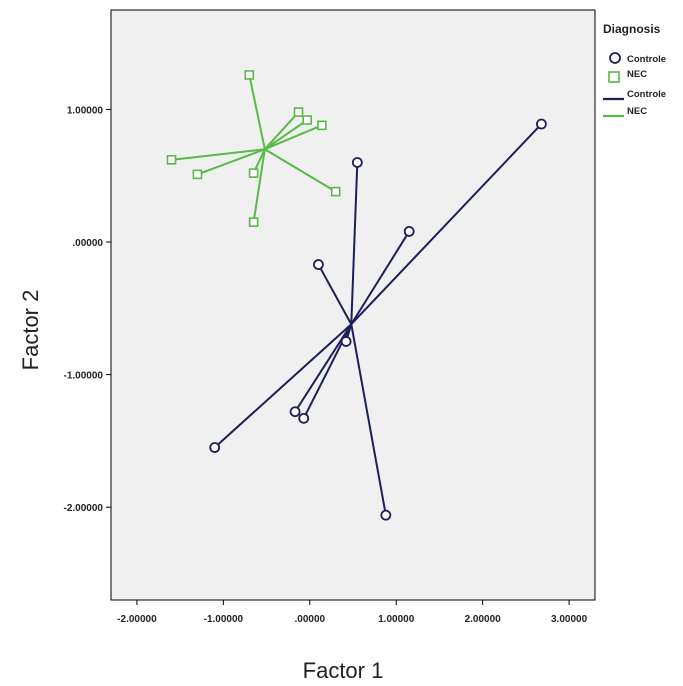 This screenshot has width=683, height=686. I want to click on x-tick-label: -1.00000, so click(224, 619).